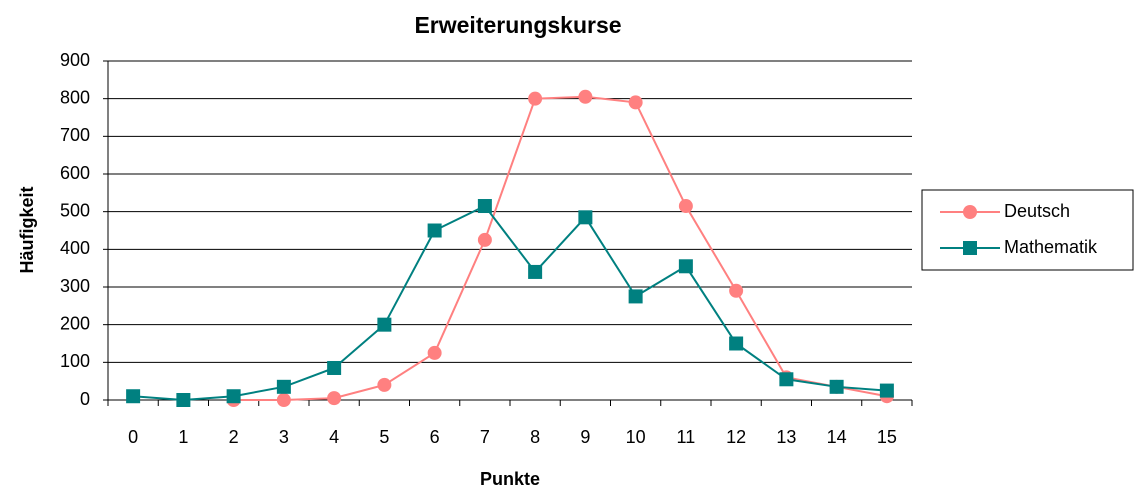  I want to click on x-tick-label: 3, so click(284, 437).